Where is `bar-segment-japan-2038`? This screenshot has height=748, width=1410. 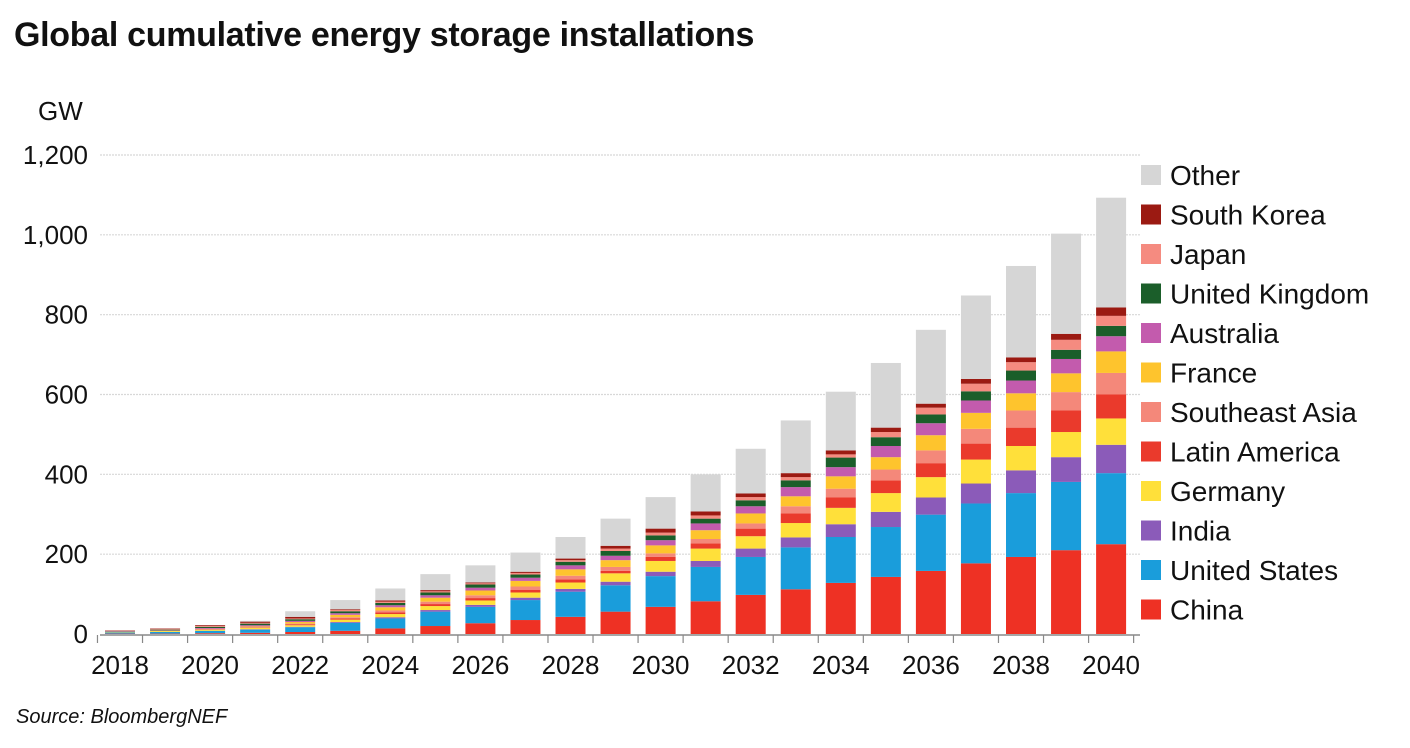 bar-segment-japan-2038 is located at coordinates (1021, 366).